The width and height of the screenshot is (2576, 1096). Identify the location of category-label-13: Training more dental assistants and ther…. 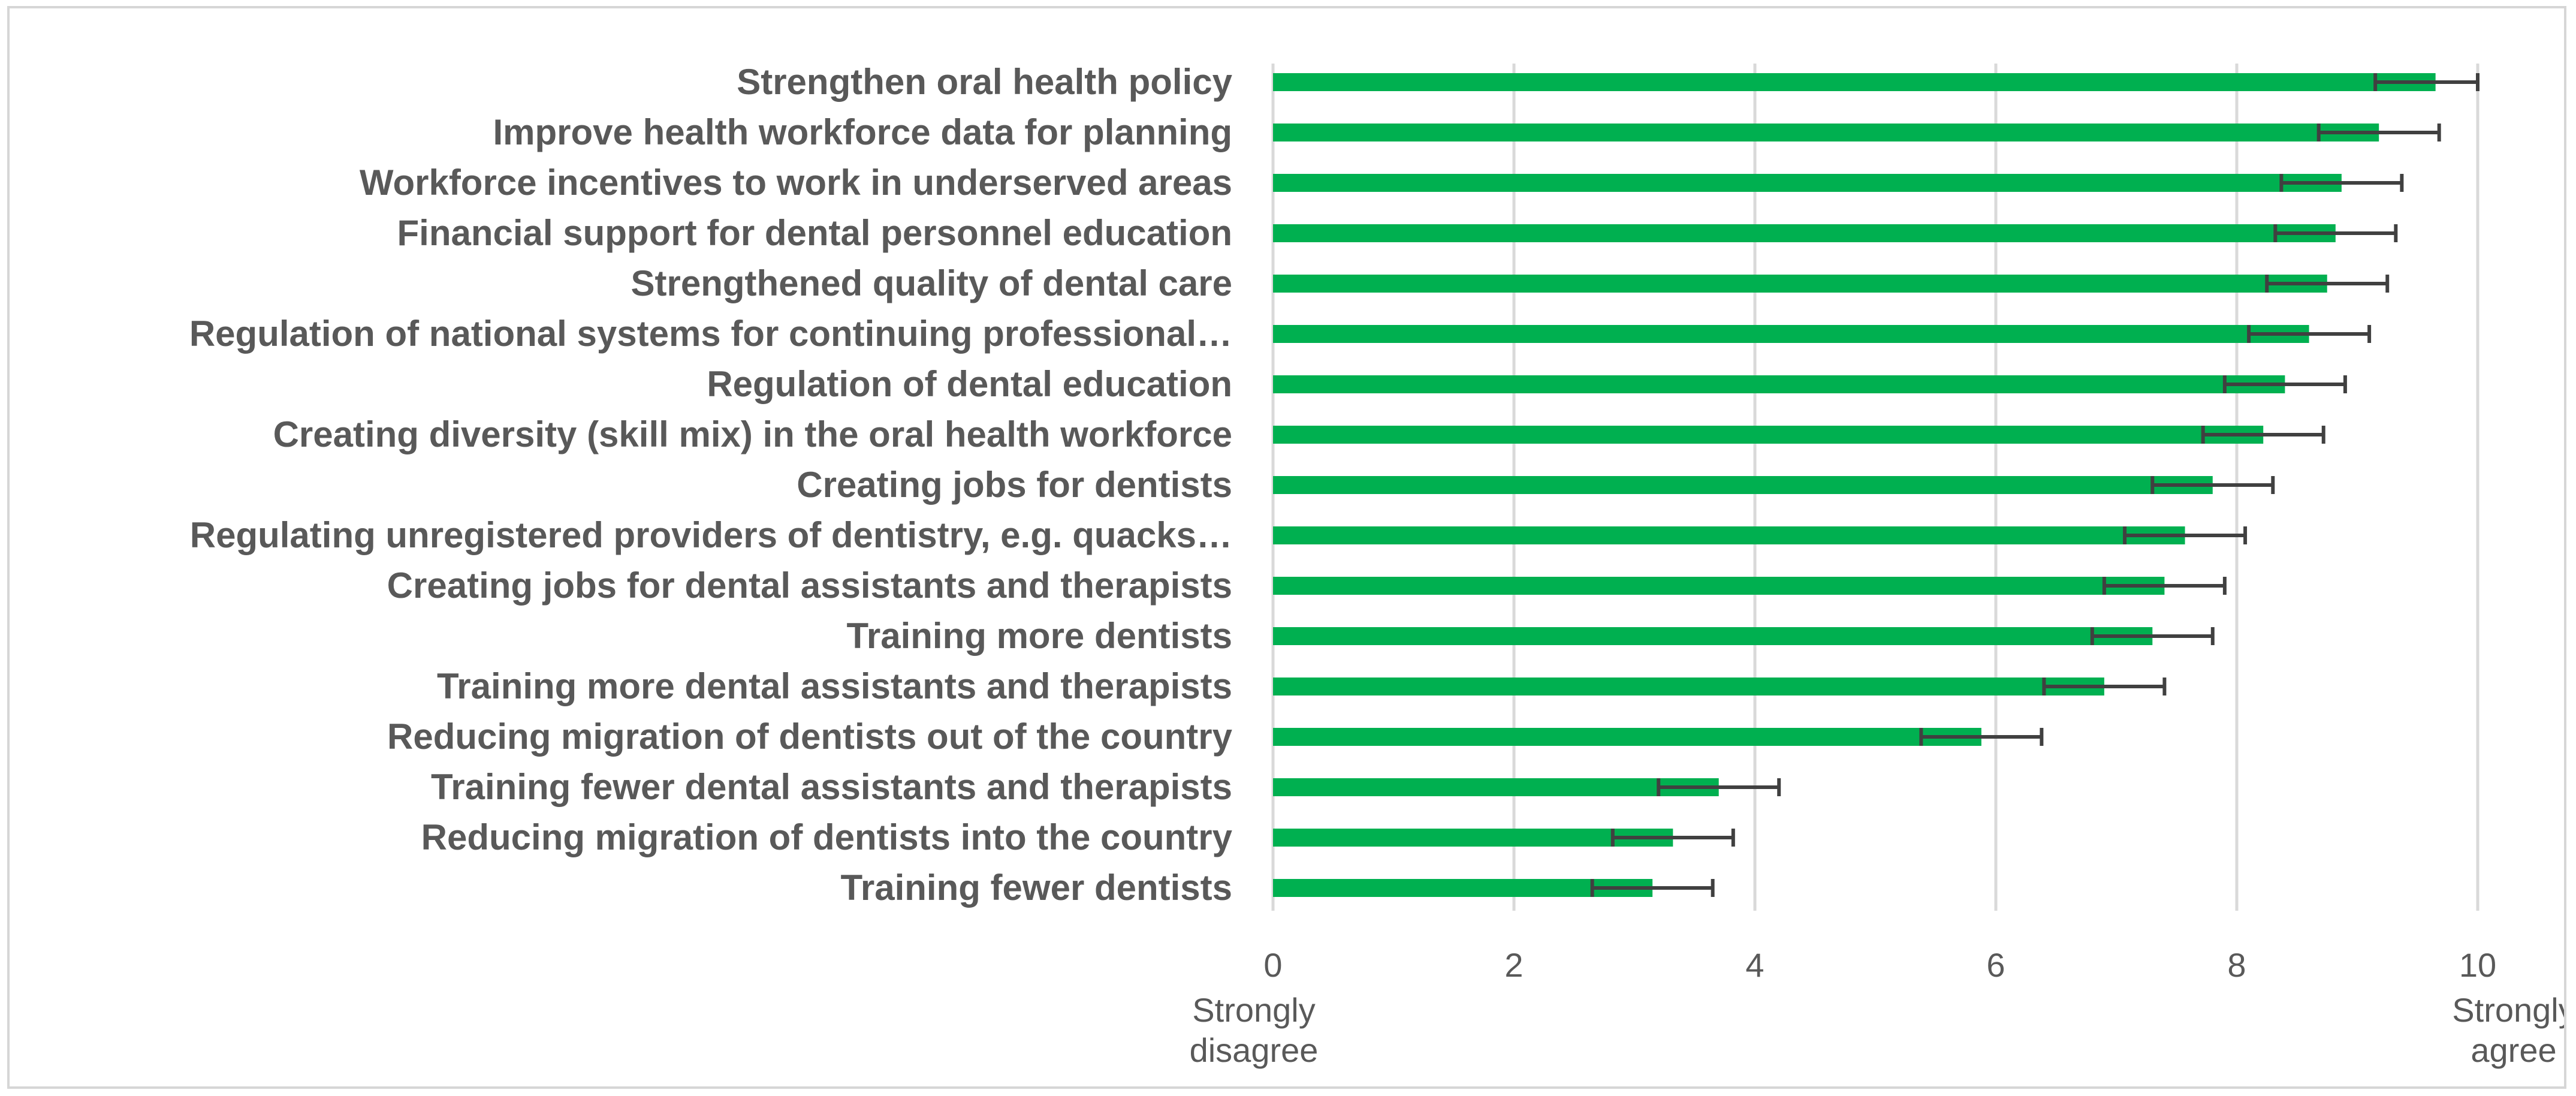
(835, 686).